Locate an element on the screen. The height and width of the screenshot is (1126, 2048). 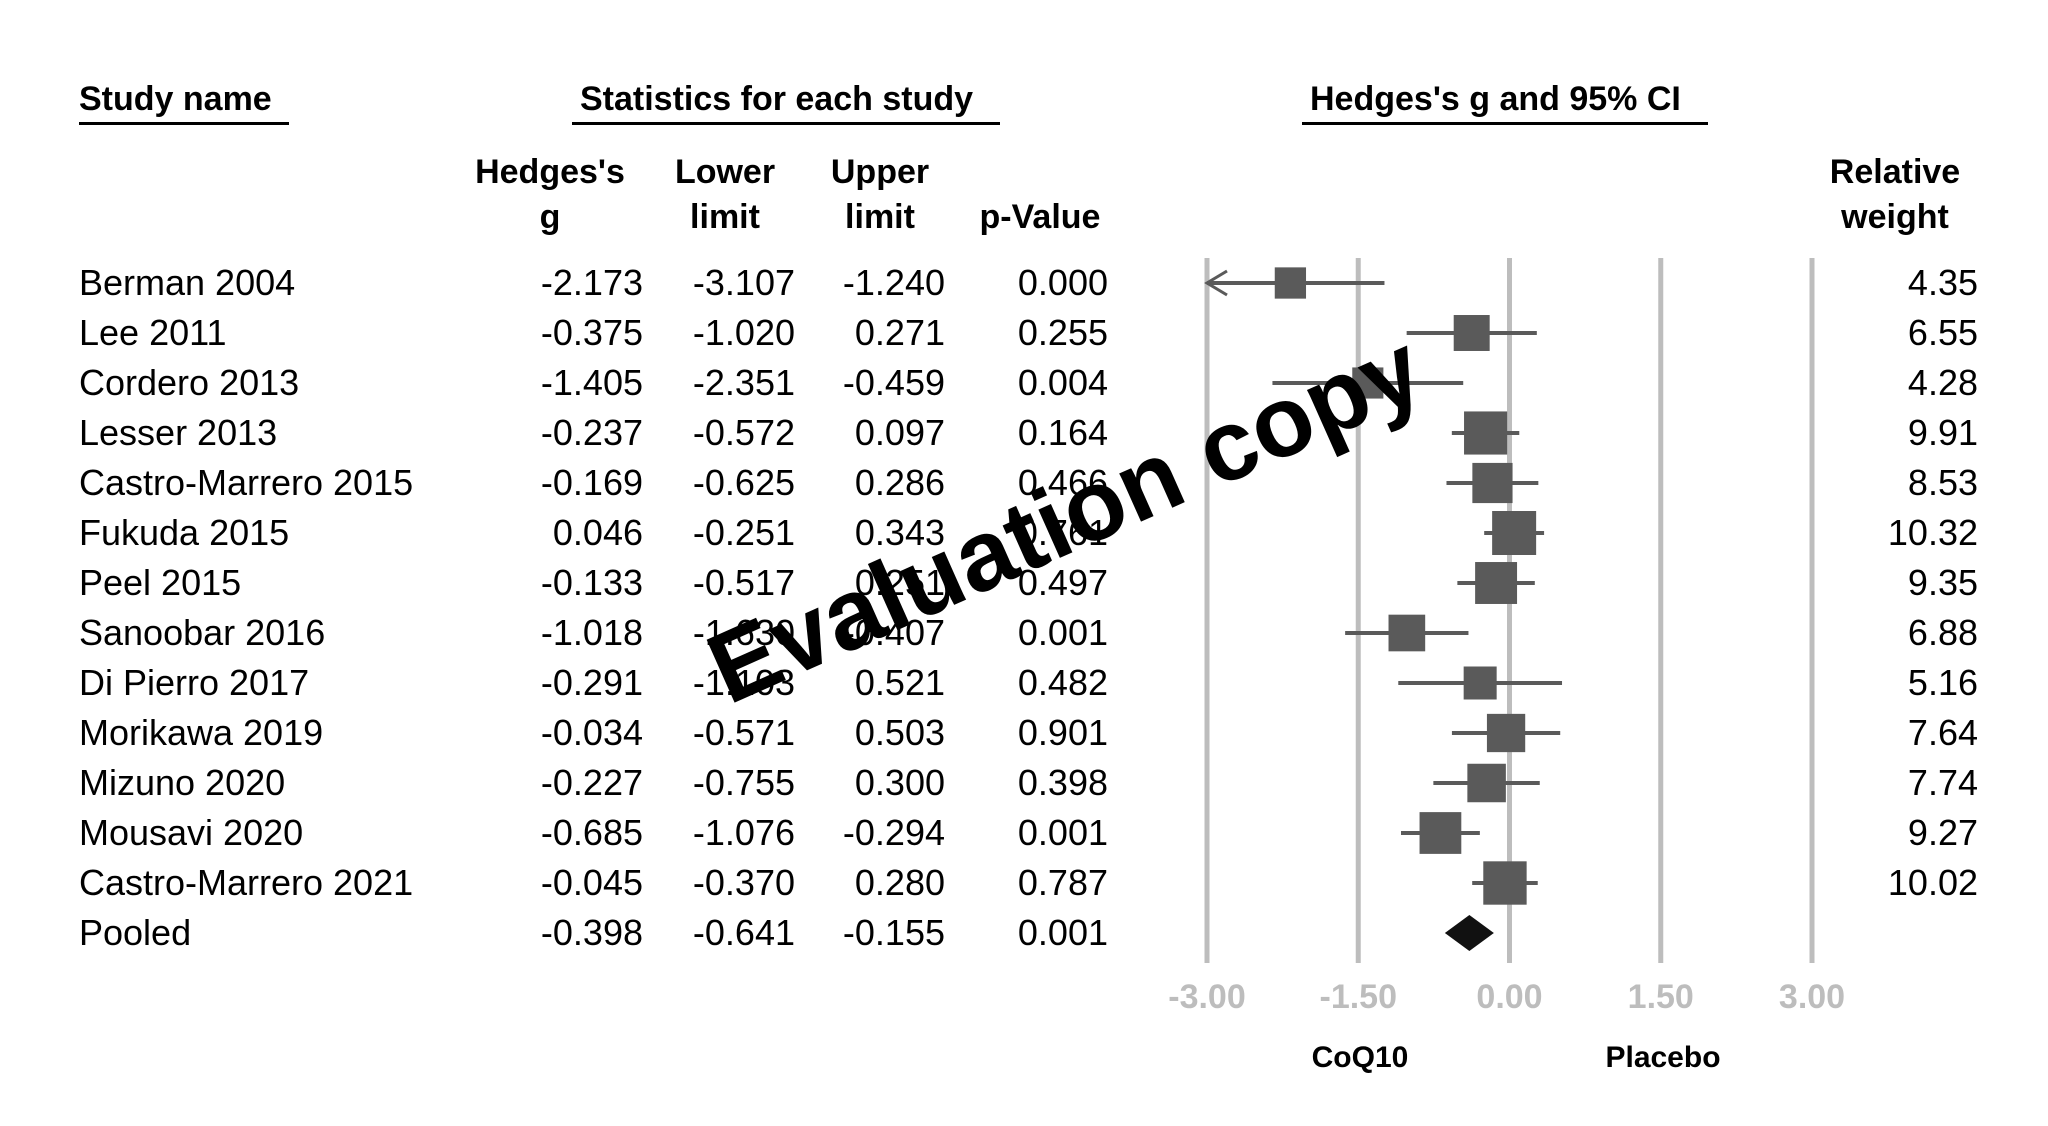
relative-weight-value: 9.27 is located at coordinates (1942, 832).